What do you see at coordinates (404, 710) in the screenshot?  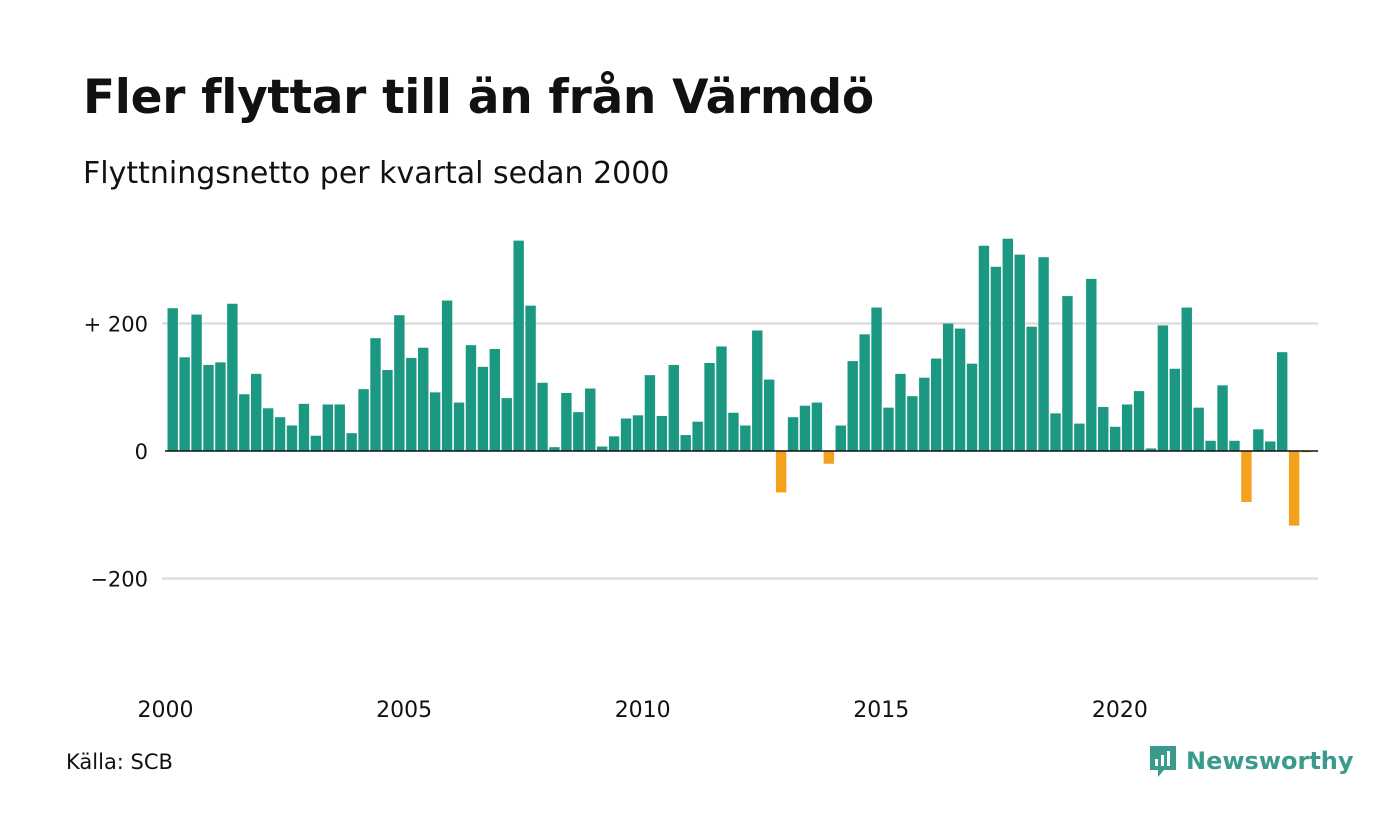 I see `x-tick-label: 2005` at bounding box center [404, 710].